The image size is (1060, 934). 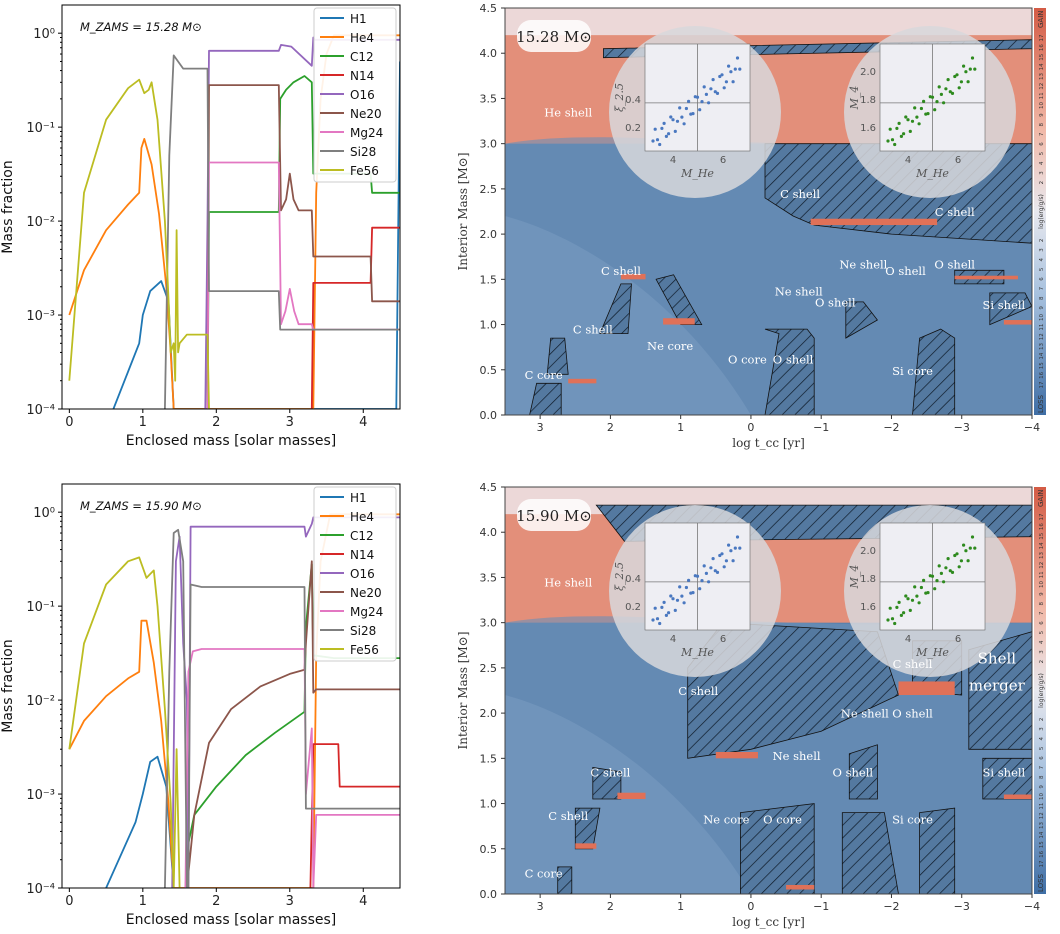 I want to click on series-line-fe56, so click(x=139, y=243).